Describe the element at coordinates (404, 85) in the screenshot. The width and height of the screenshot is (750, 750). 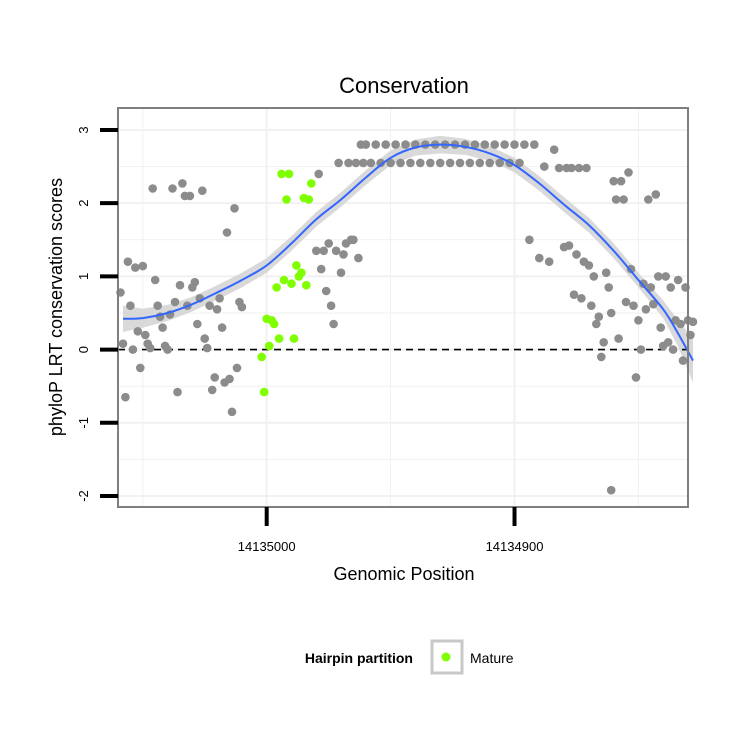
I see `chart-title: Conservation` at that location.